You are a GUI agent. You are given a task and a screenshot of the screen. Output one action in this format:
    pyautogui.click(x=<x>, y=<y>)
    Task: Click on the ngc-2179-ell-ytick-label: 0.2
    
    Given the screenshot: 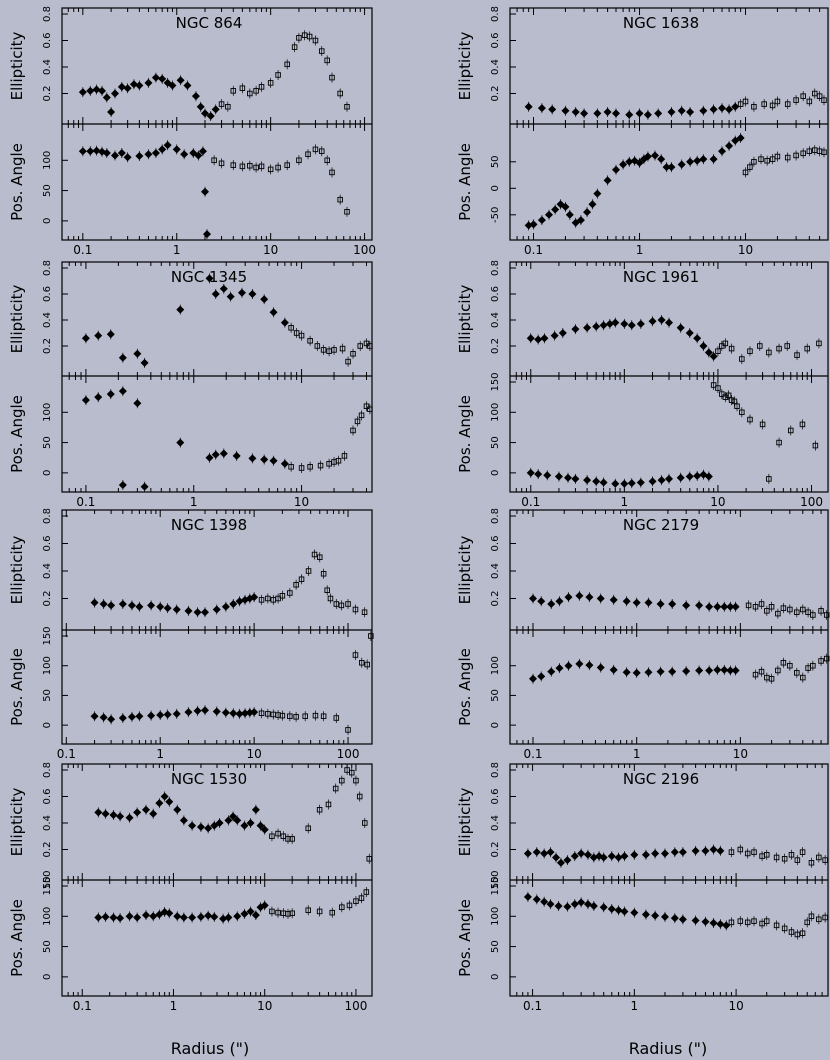 What is the action you would take?
    pyautogui.click(x=495, y=599)
    